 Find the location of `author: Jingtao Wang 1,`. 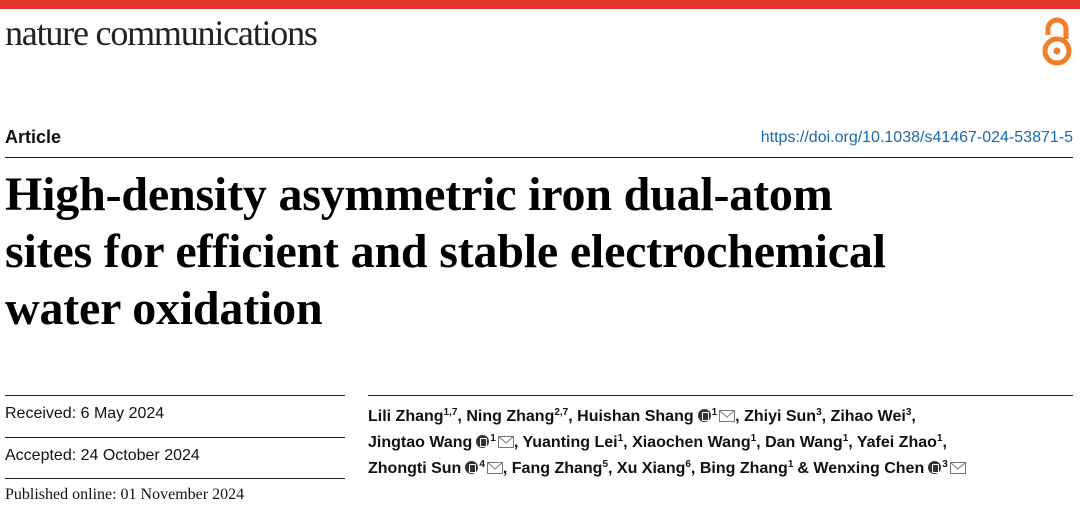

author: Jingtao Wang 1, is located at coordinates (443, 442).